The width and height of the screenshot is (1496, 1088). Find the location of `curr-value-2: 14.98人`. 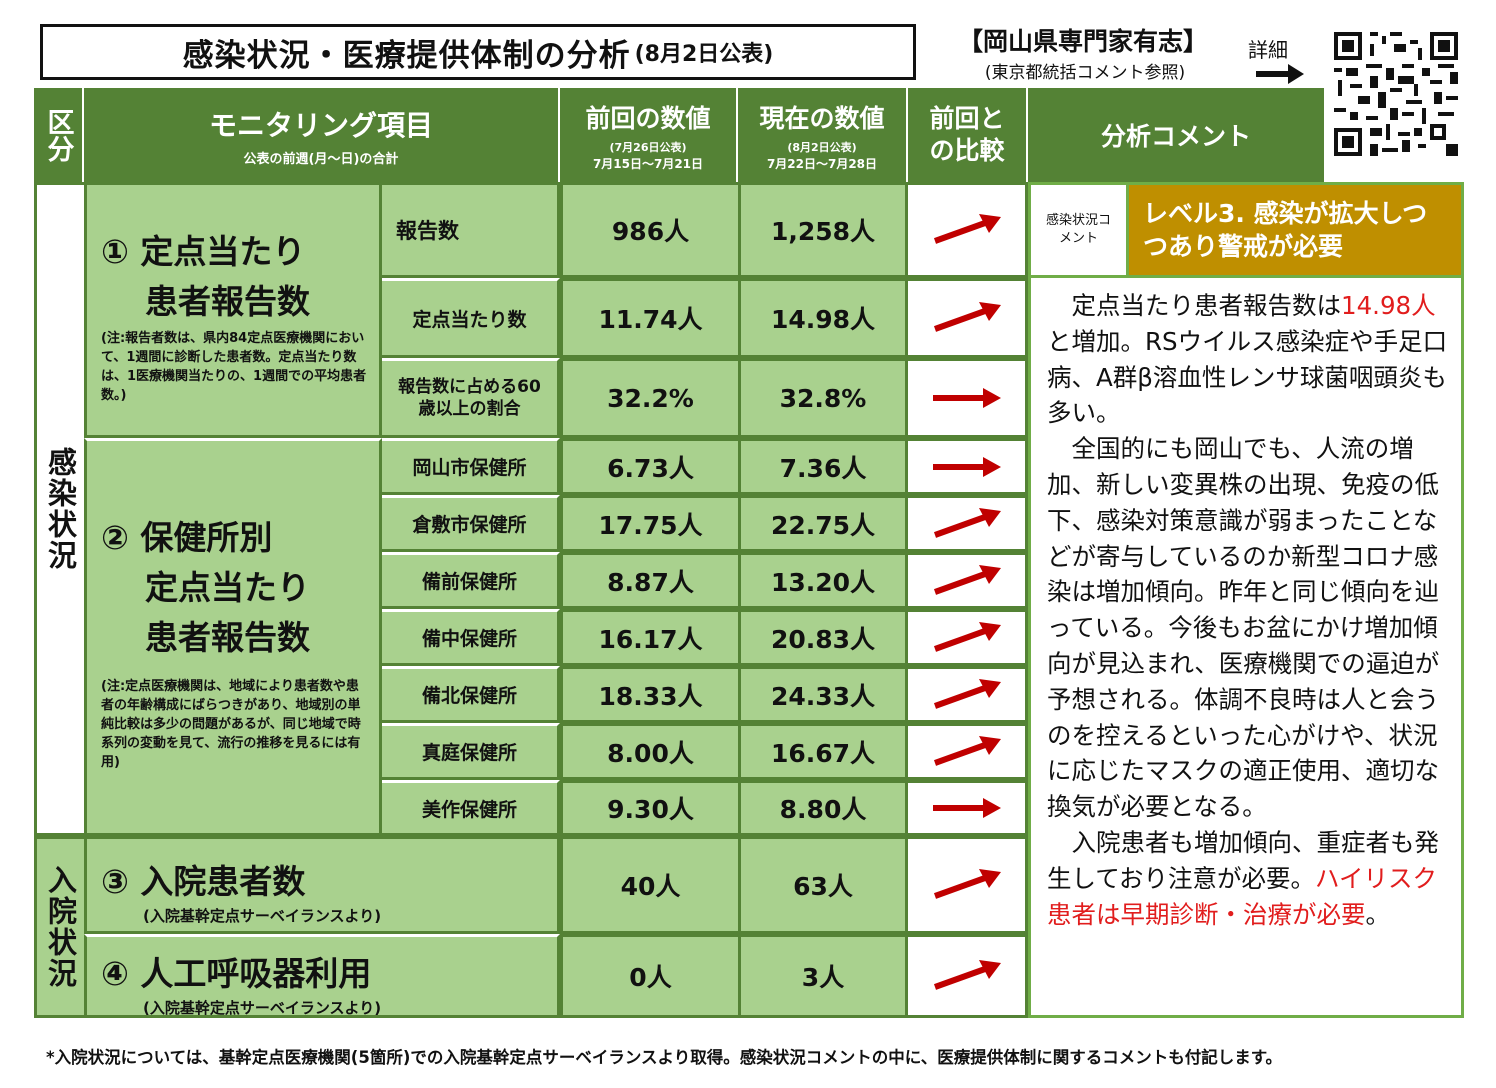

curr-value-2: 14.98人 is located at coordinates (823, 318).